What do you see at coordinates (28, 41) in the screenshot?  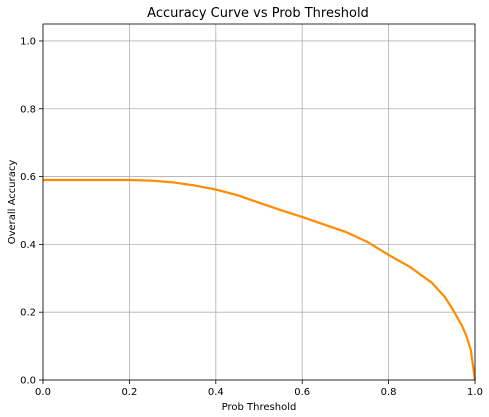 I see `y-tick-label: 1.0` at bounding box center [28, 41].